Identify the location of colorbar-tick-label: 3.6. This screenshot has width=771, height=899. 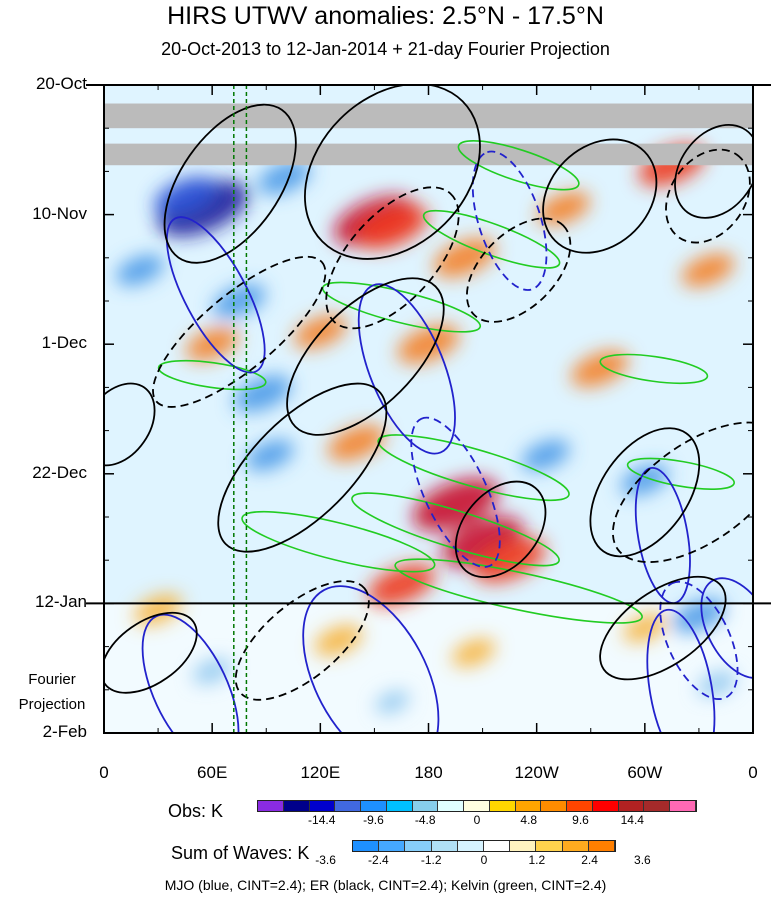
(642, 860).